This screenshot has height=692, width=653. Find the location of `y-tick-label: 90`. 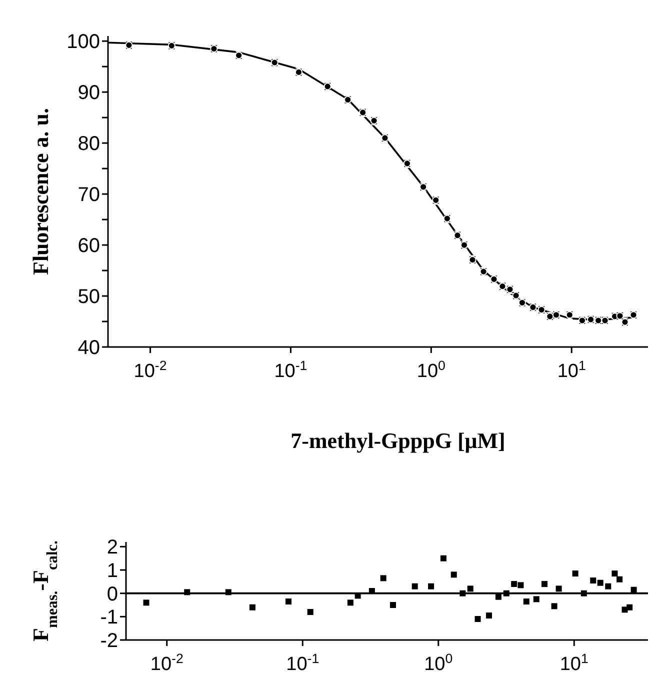

y-tick-label: 90 is located at coordinates (89, 93).